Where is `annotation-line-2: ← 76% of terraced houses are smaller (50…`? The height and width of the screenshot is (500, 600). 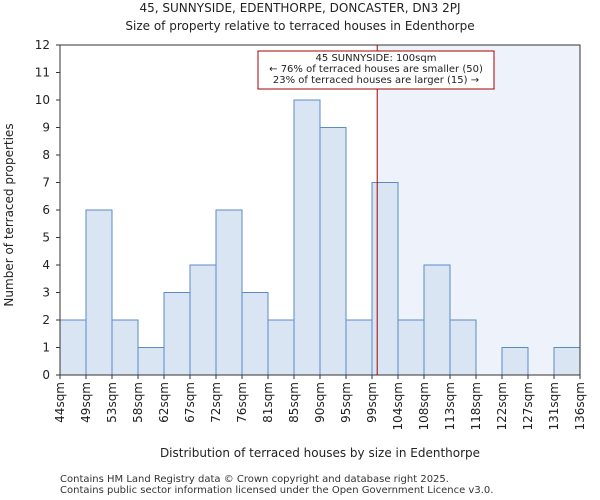
annotation-line-2: ← 76% of terraced houses are smaller (50… is located at coordinates (376, 69).